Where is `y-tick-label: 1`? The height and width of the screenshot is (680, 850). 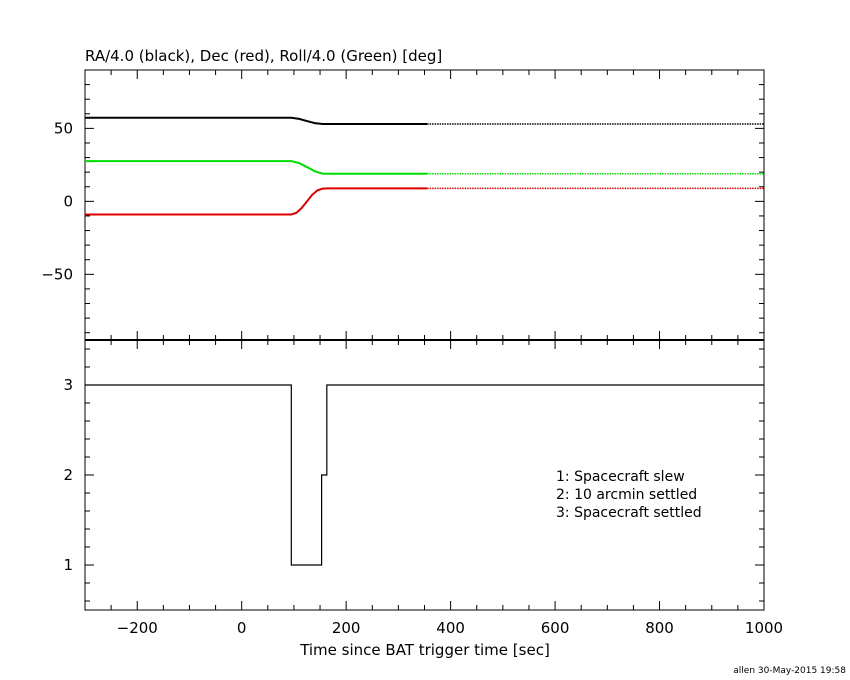 y-tick-label: 1 is located at coordinates (68, 565).